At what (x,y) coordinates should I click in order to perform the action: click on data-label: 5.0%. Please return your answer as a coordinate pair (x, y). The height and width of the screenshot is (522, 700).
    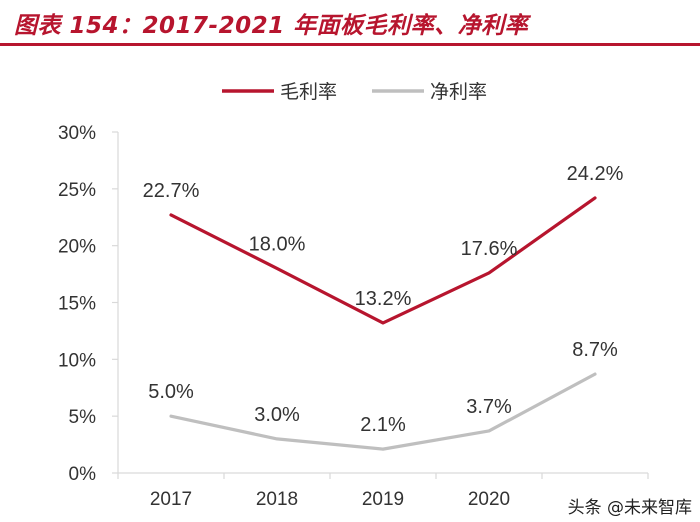
    Looking at the image, I should click on (171, 392).